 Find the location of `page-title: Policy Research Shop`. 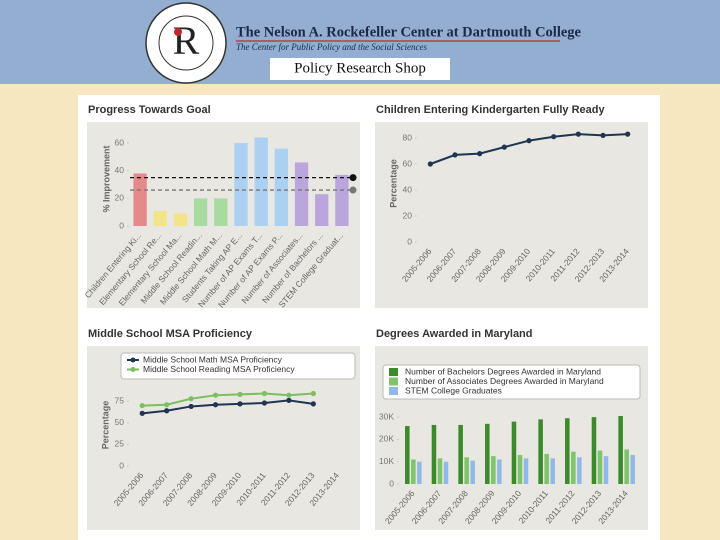

page-title: Policy Research Shop is located at coordinates (360, 68).